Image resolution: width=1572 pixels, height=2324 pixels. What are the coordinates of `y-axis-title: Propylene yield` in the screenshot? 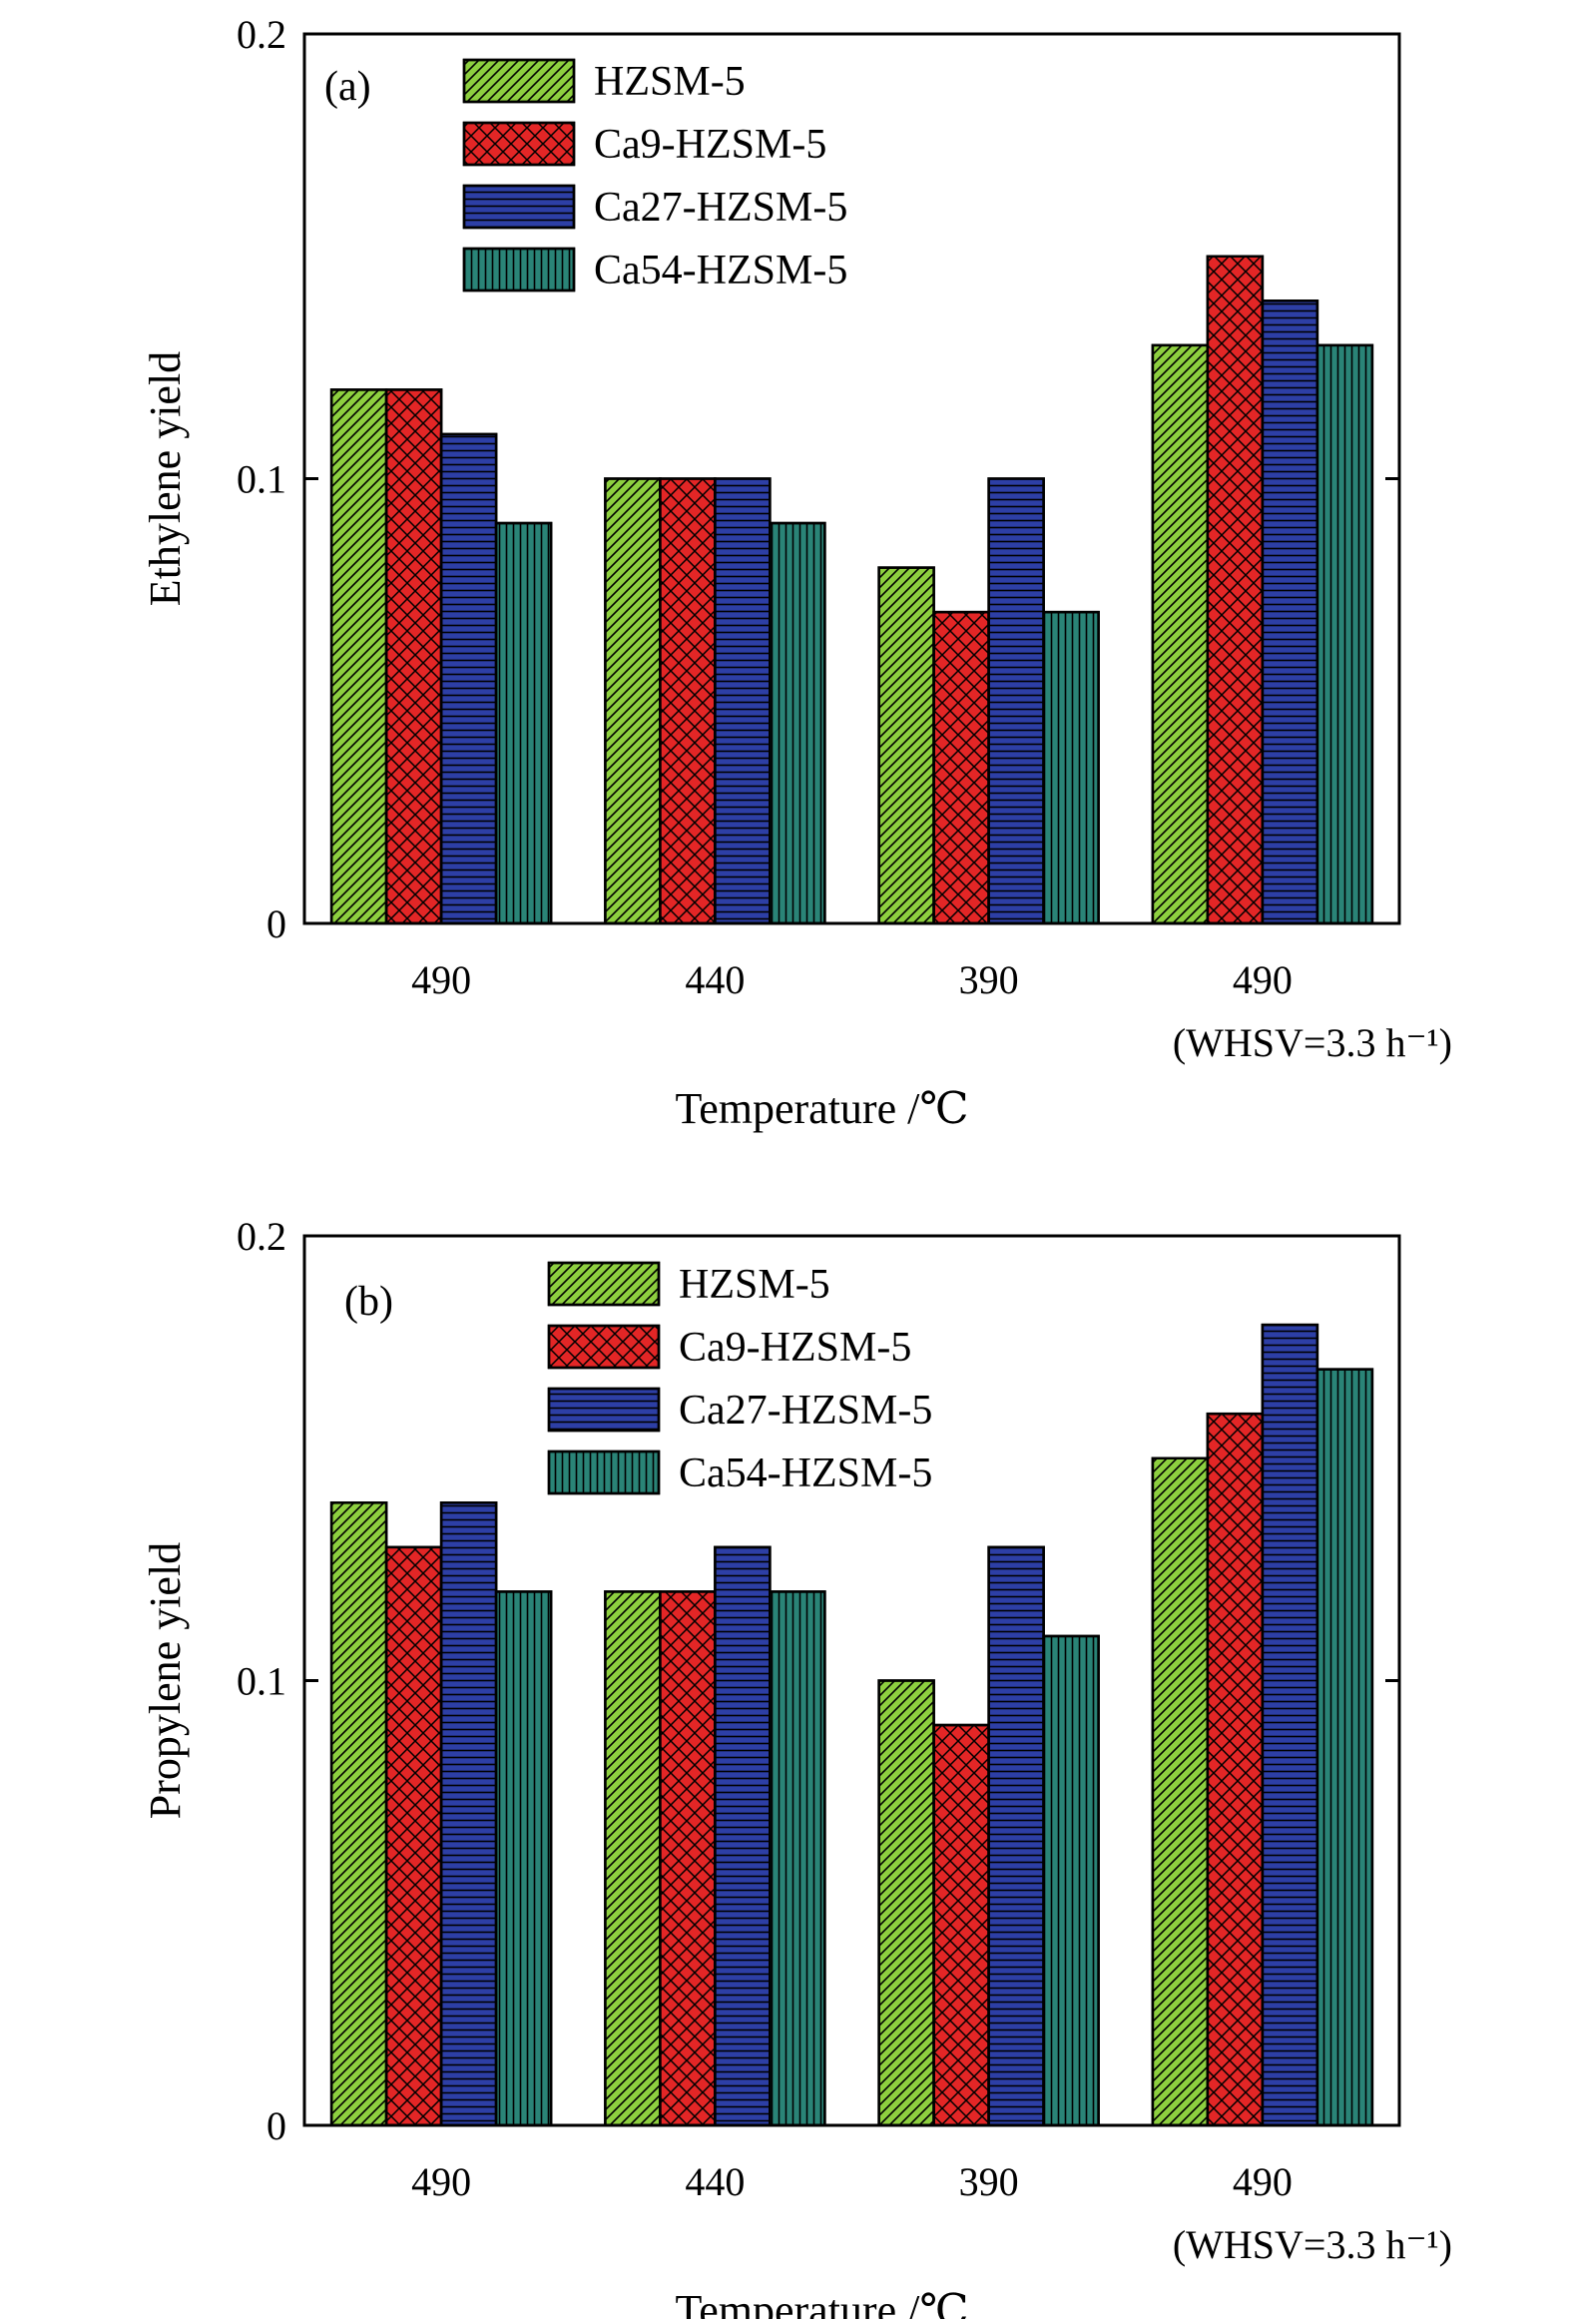 It's located at (165, 1681).